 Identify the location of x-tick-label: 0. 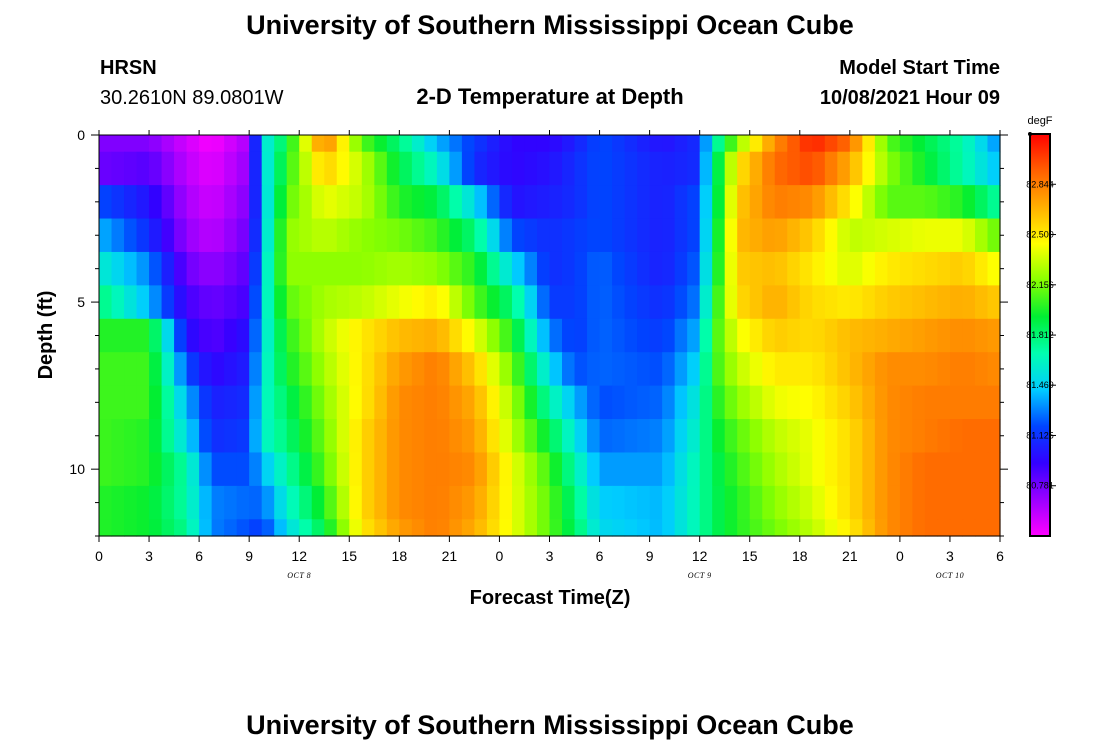
(900, 556).